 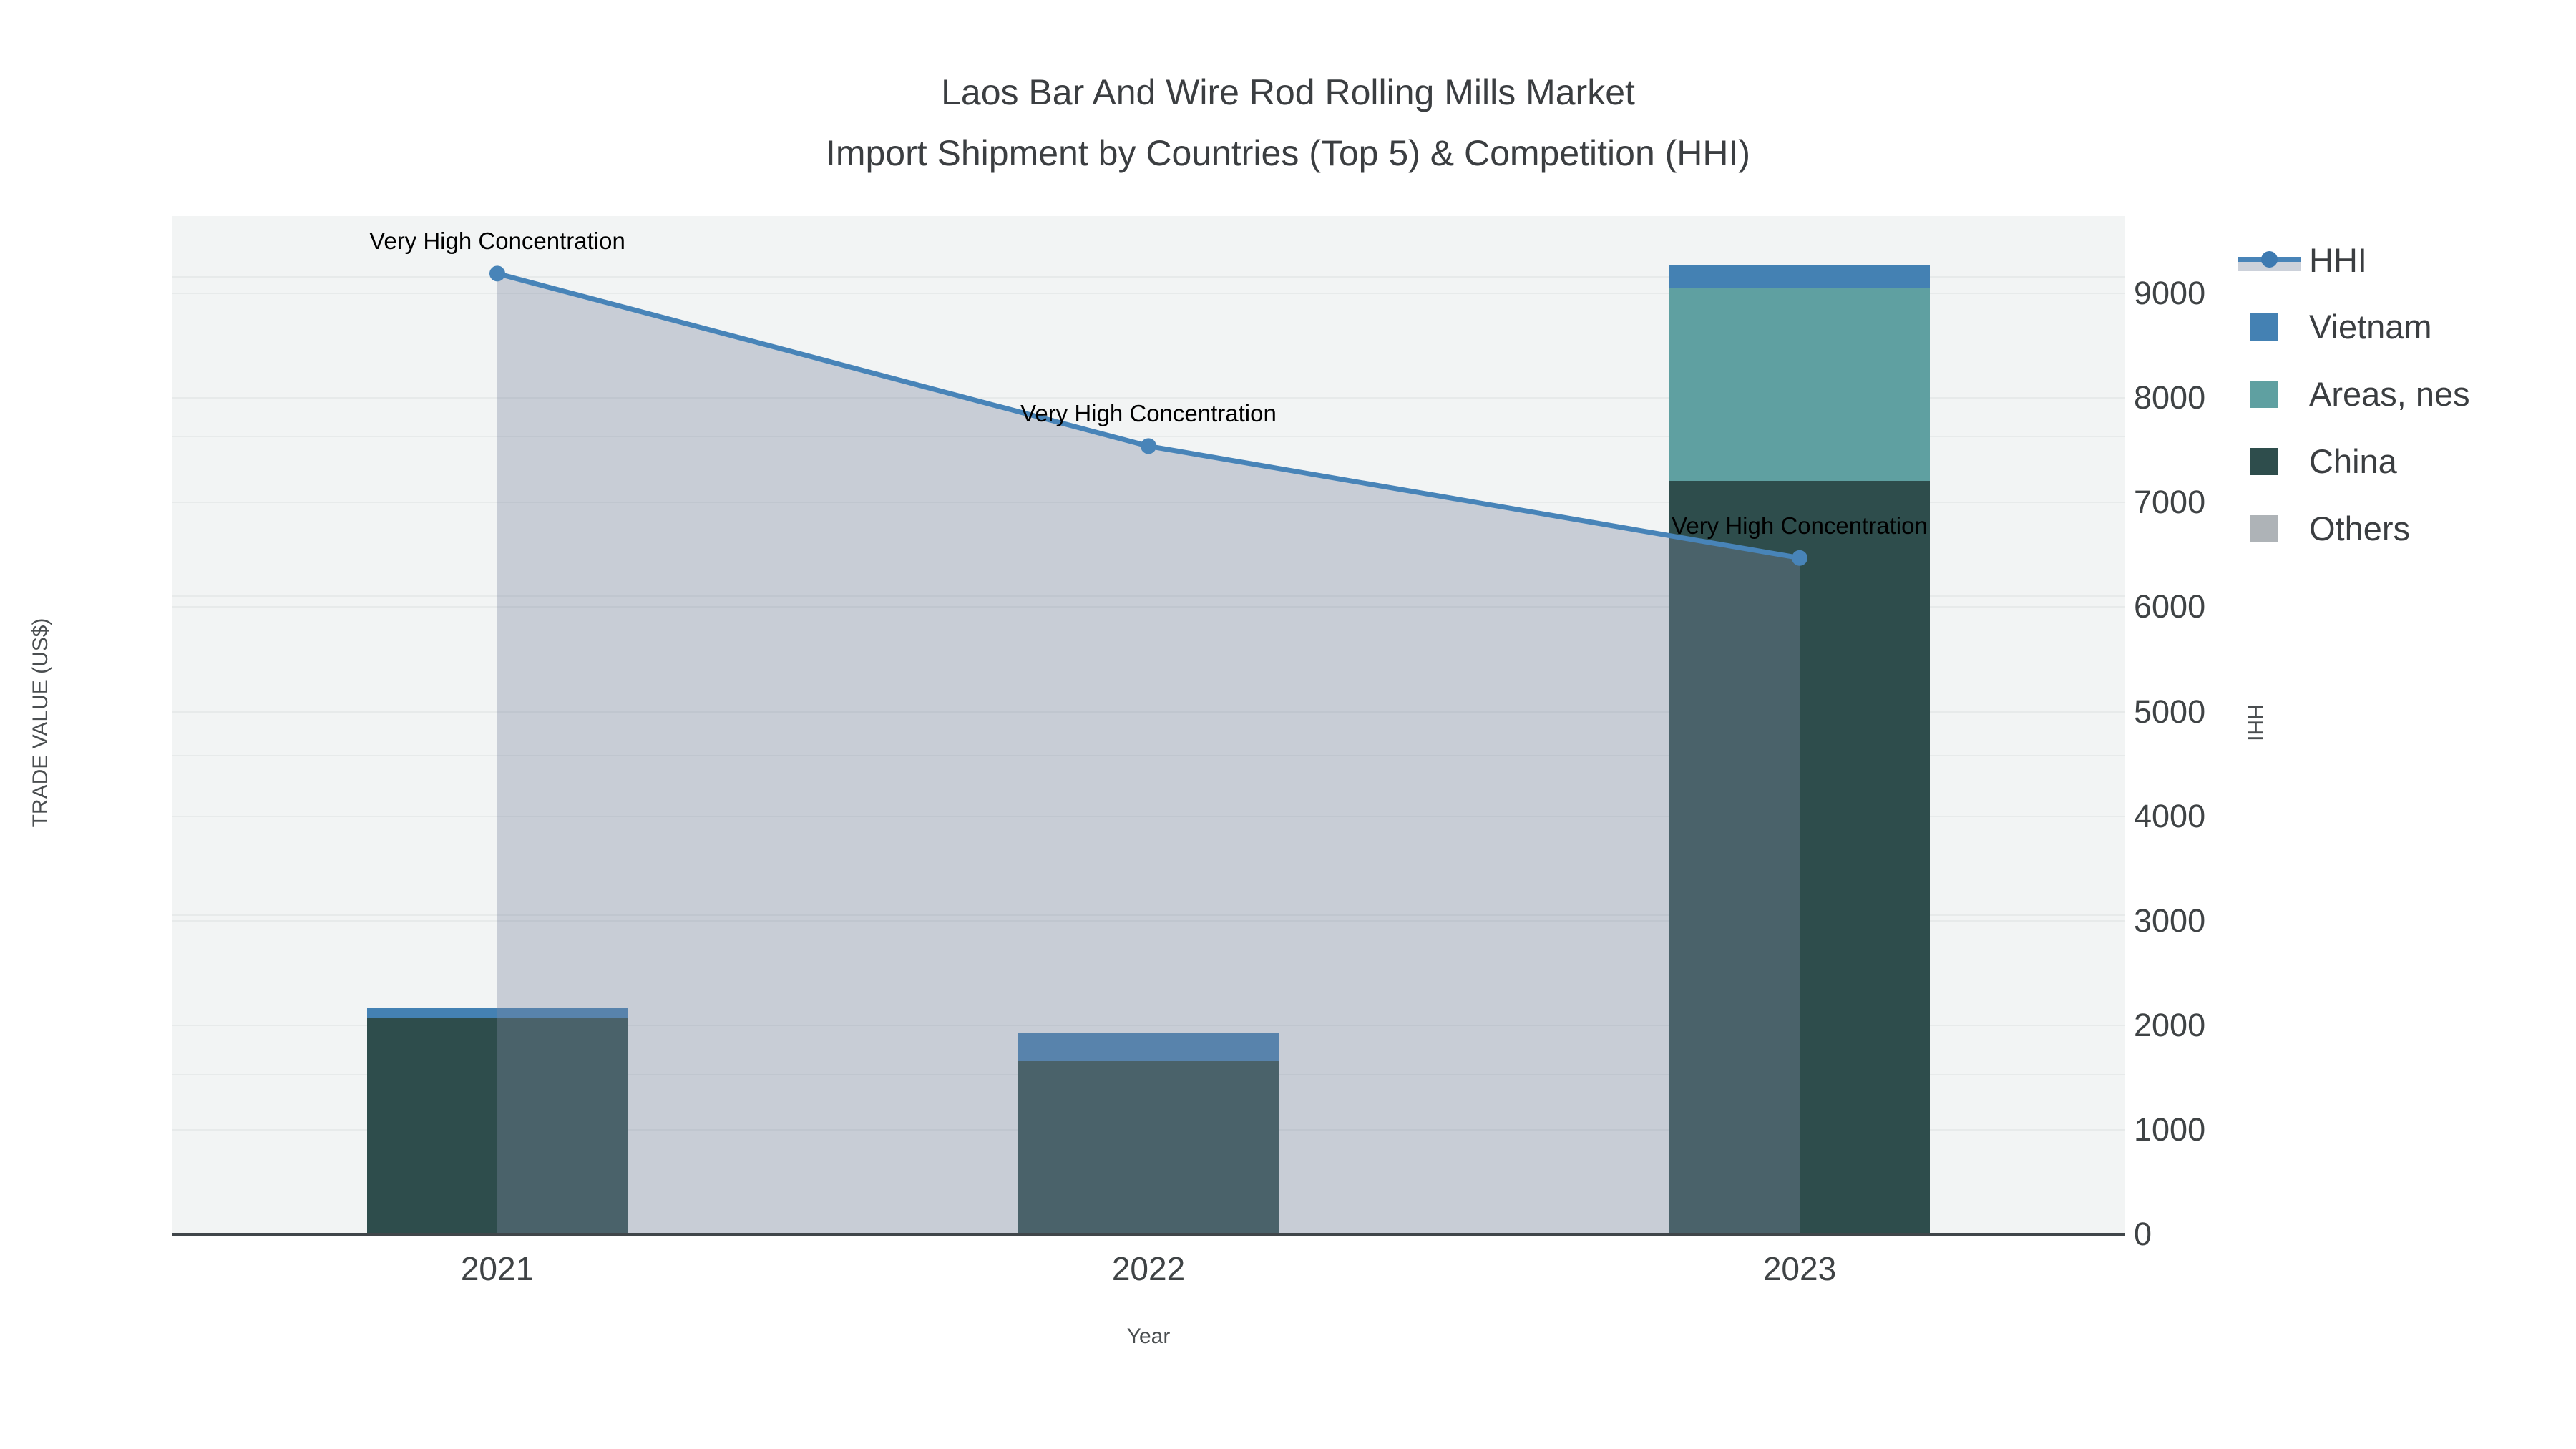 I want to click on y-right-tick-6000: 6000, so click(x=2170, y=606).